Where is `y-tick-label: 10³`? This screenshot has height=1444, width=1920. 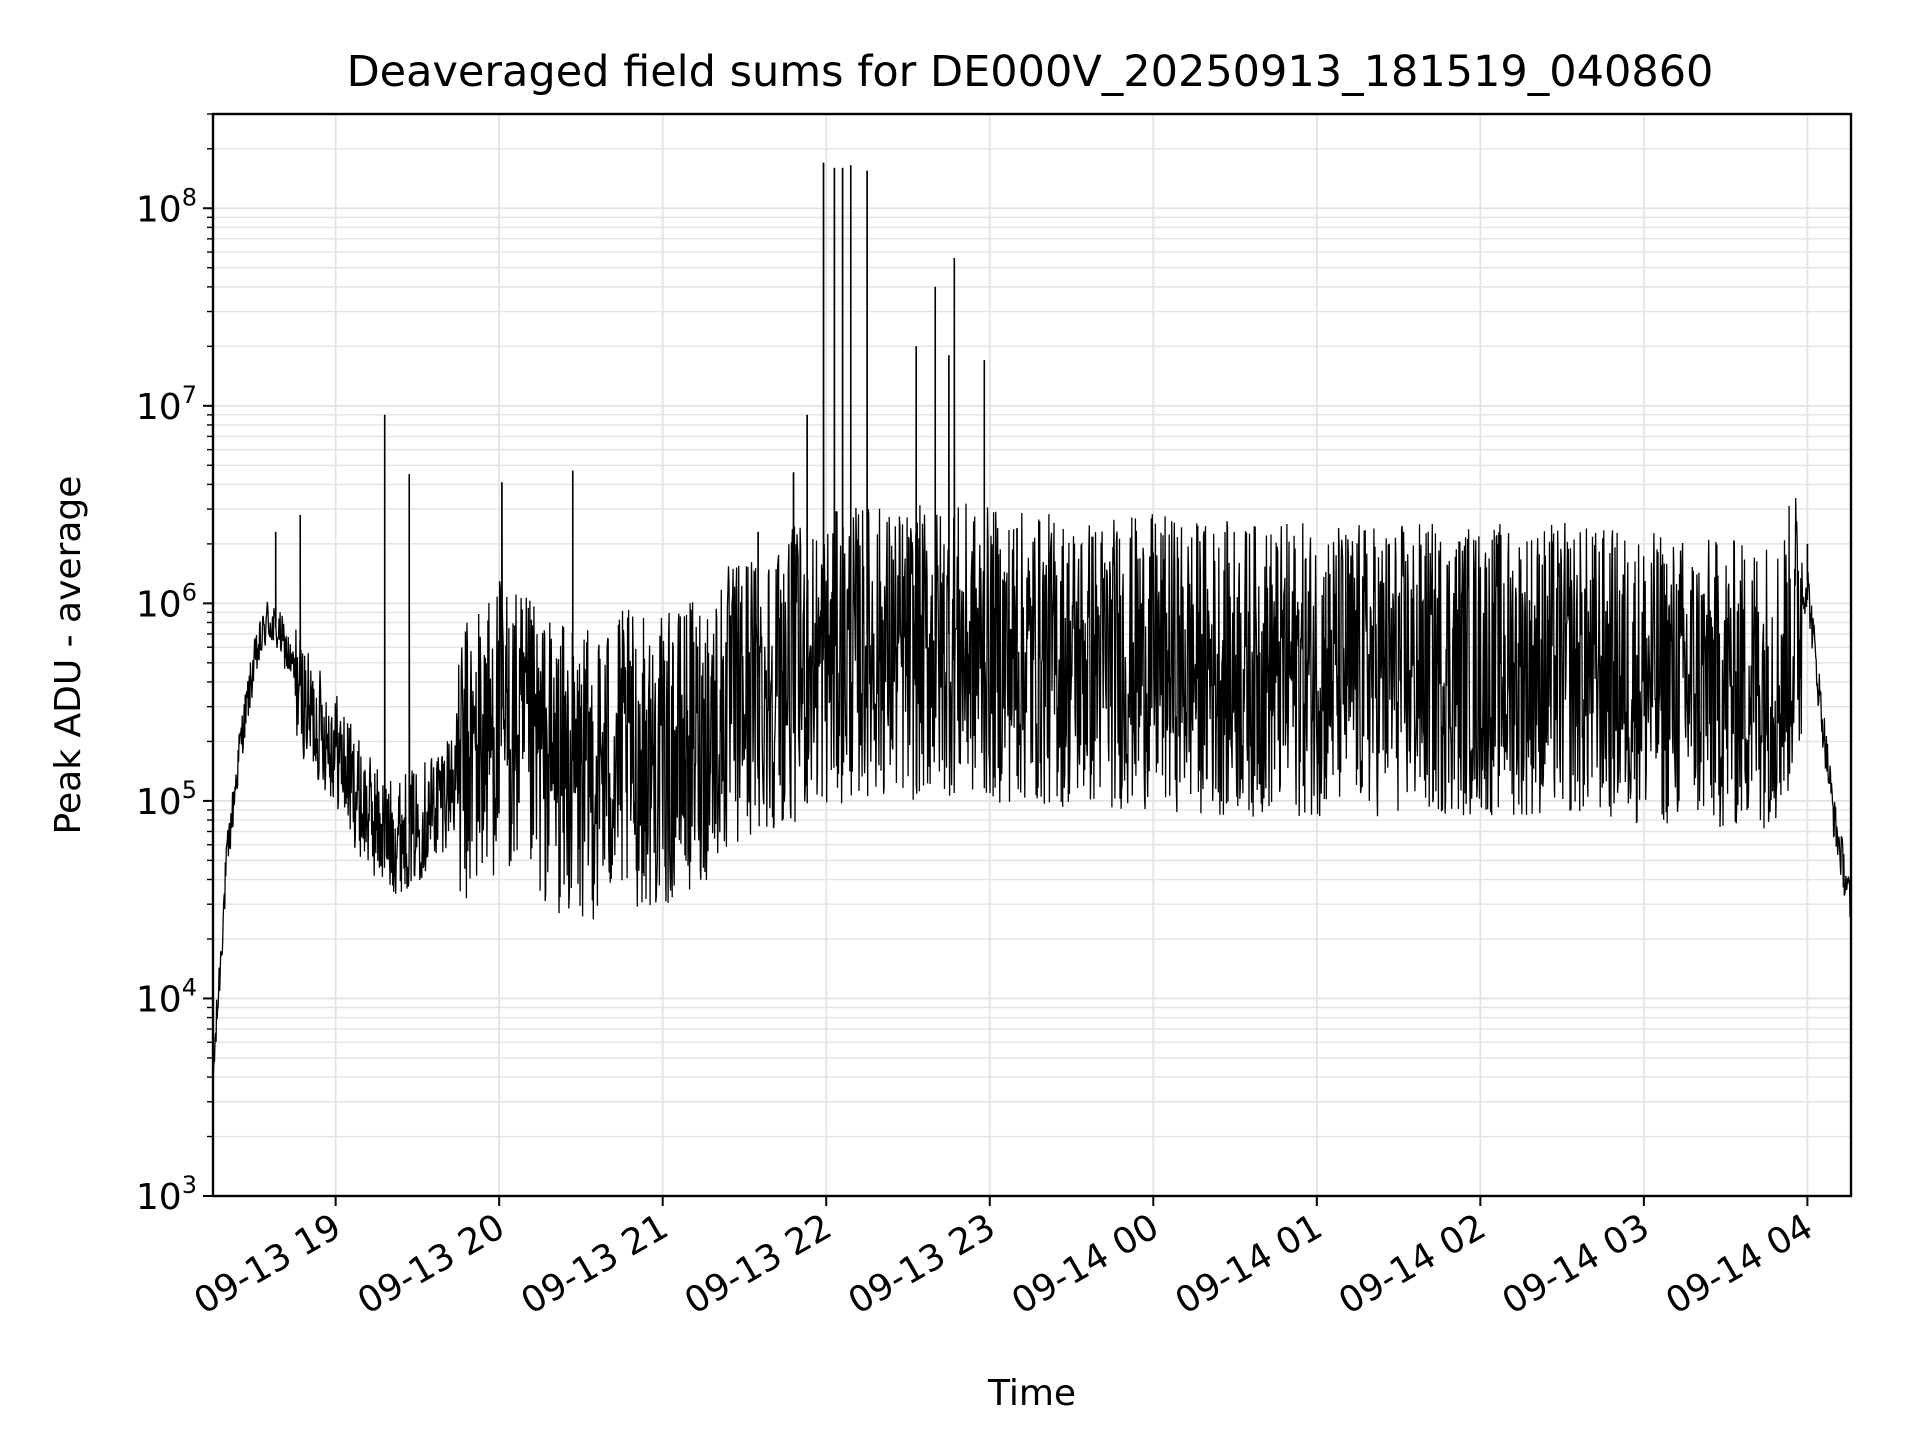 y-tick-label: 10³ is located at coordinates (166, 1194).